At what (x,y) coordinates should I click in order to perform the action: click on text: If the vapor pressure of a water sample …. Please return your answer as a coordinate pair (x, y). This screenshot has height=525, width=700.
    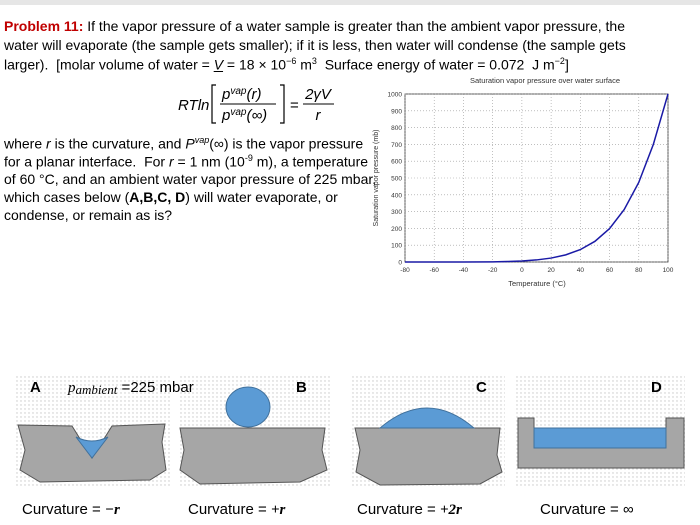
    Looking at the image, I should click on (354, 26).